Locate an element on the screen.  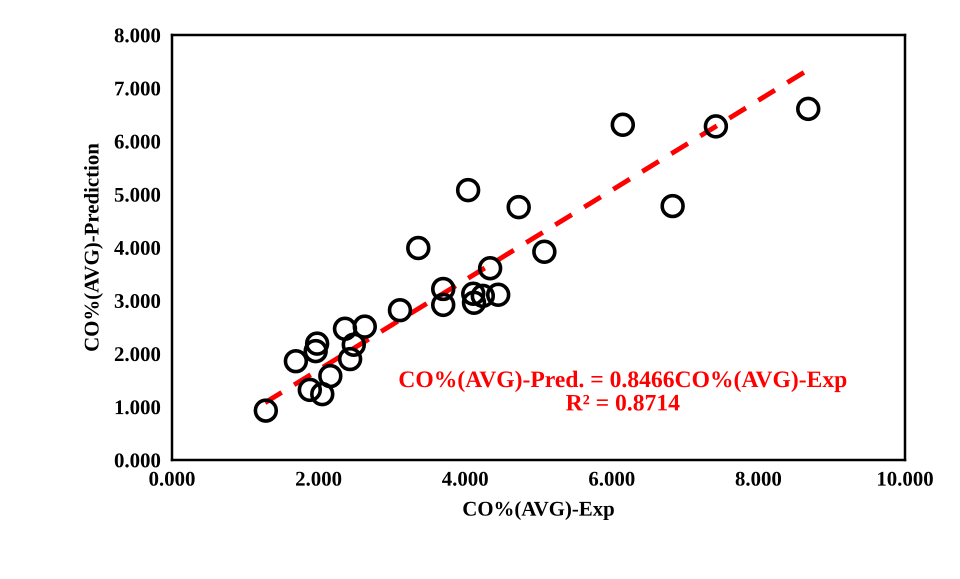
annotation: R² = 0.8714 is located at coordinates (623, 402).